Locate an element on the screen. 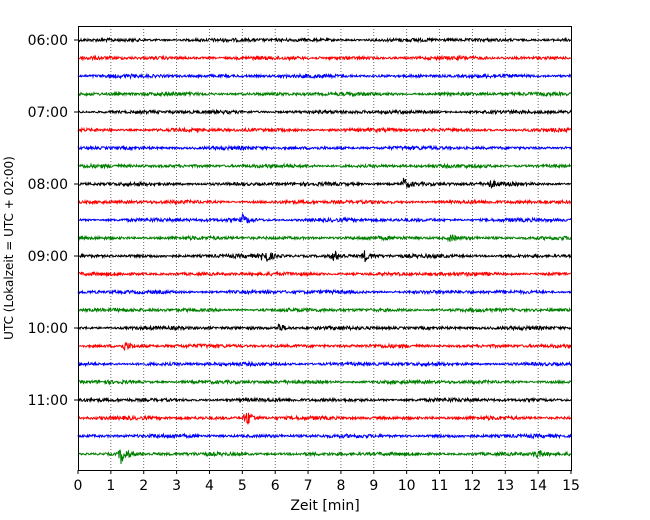  x-axis: 0 1 2 3 4 5 6 7 8 9 10 11 12 13 14 15 is located at coordinates (327, 482).